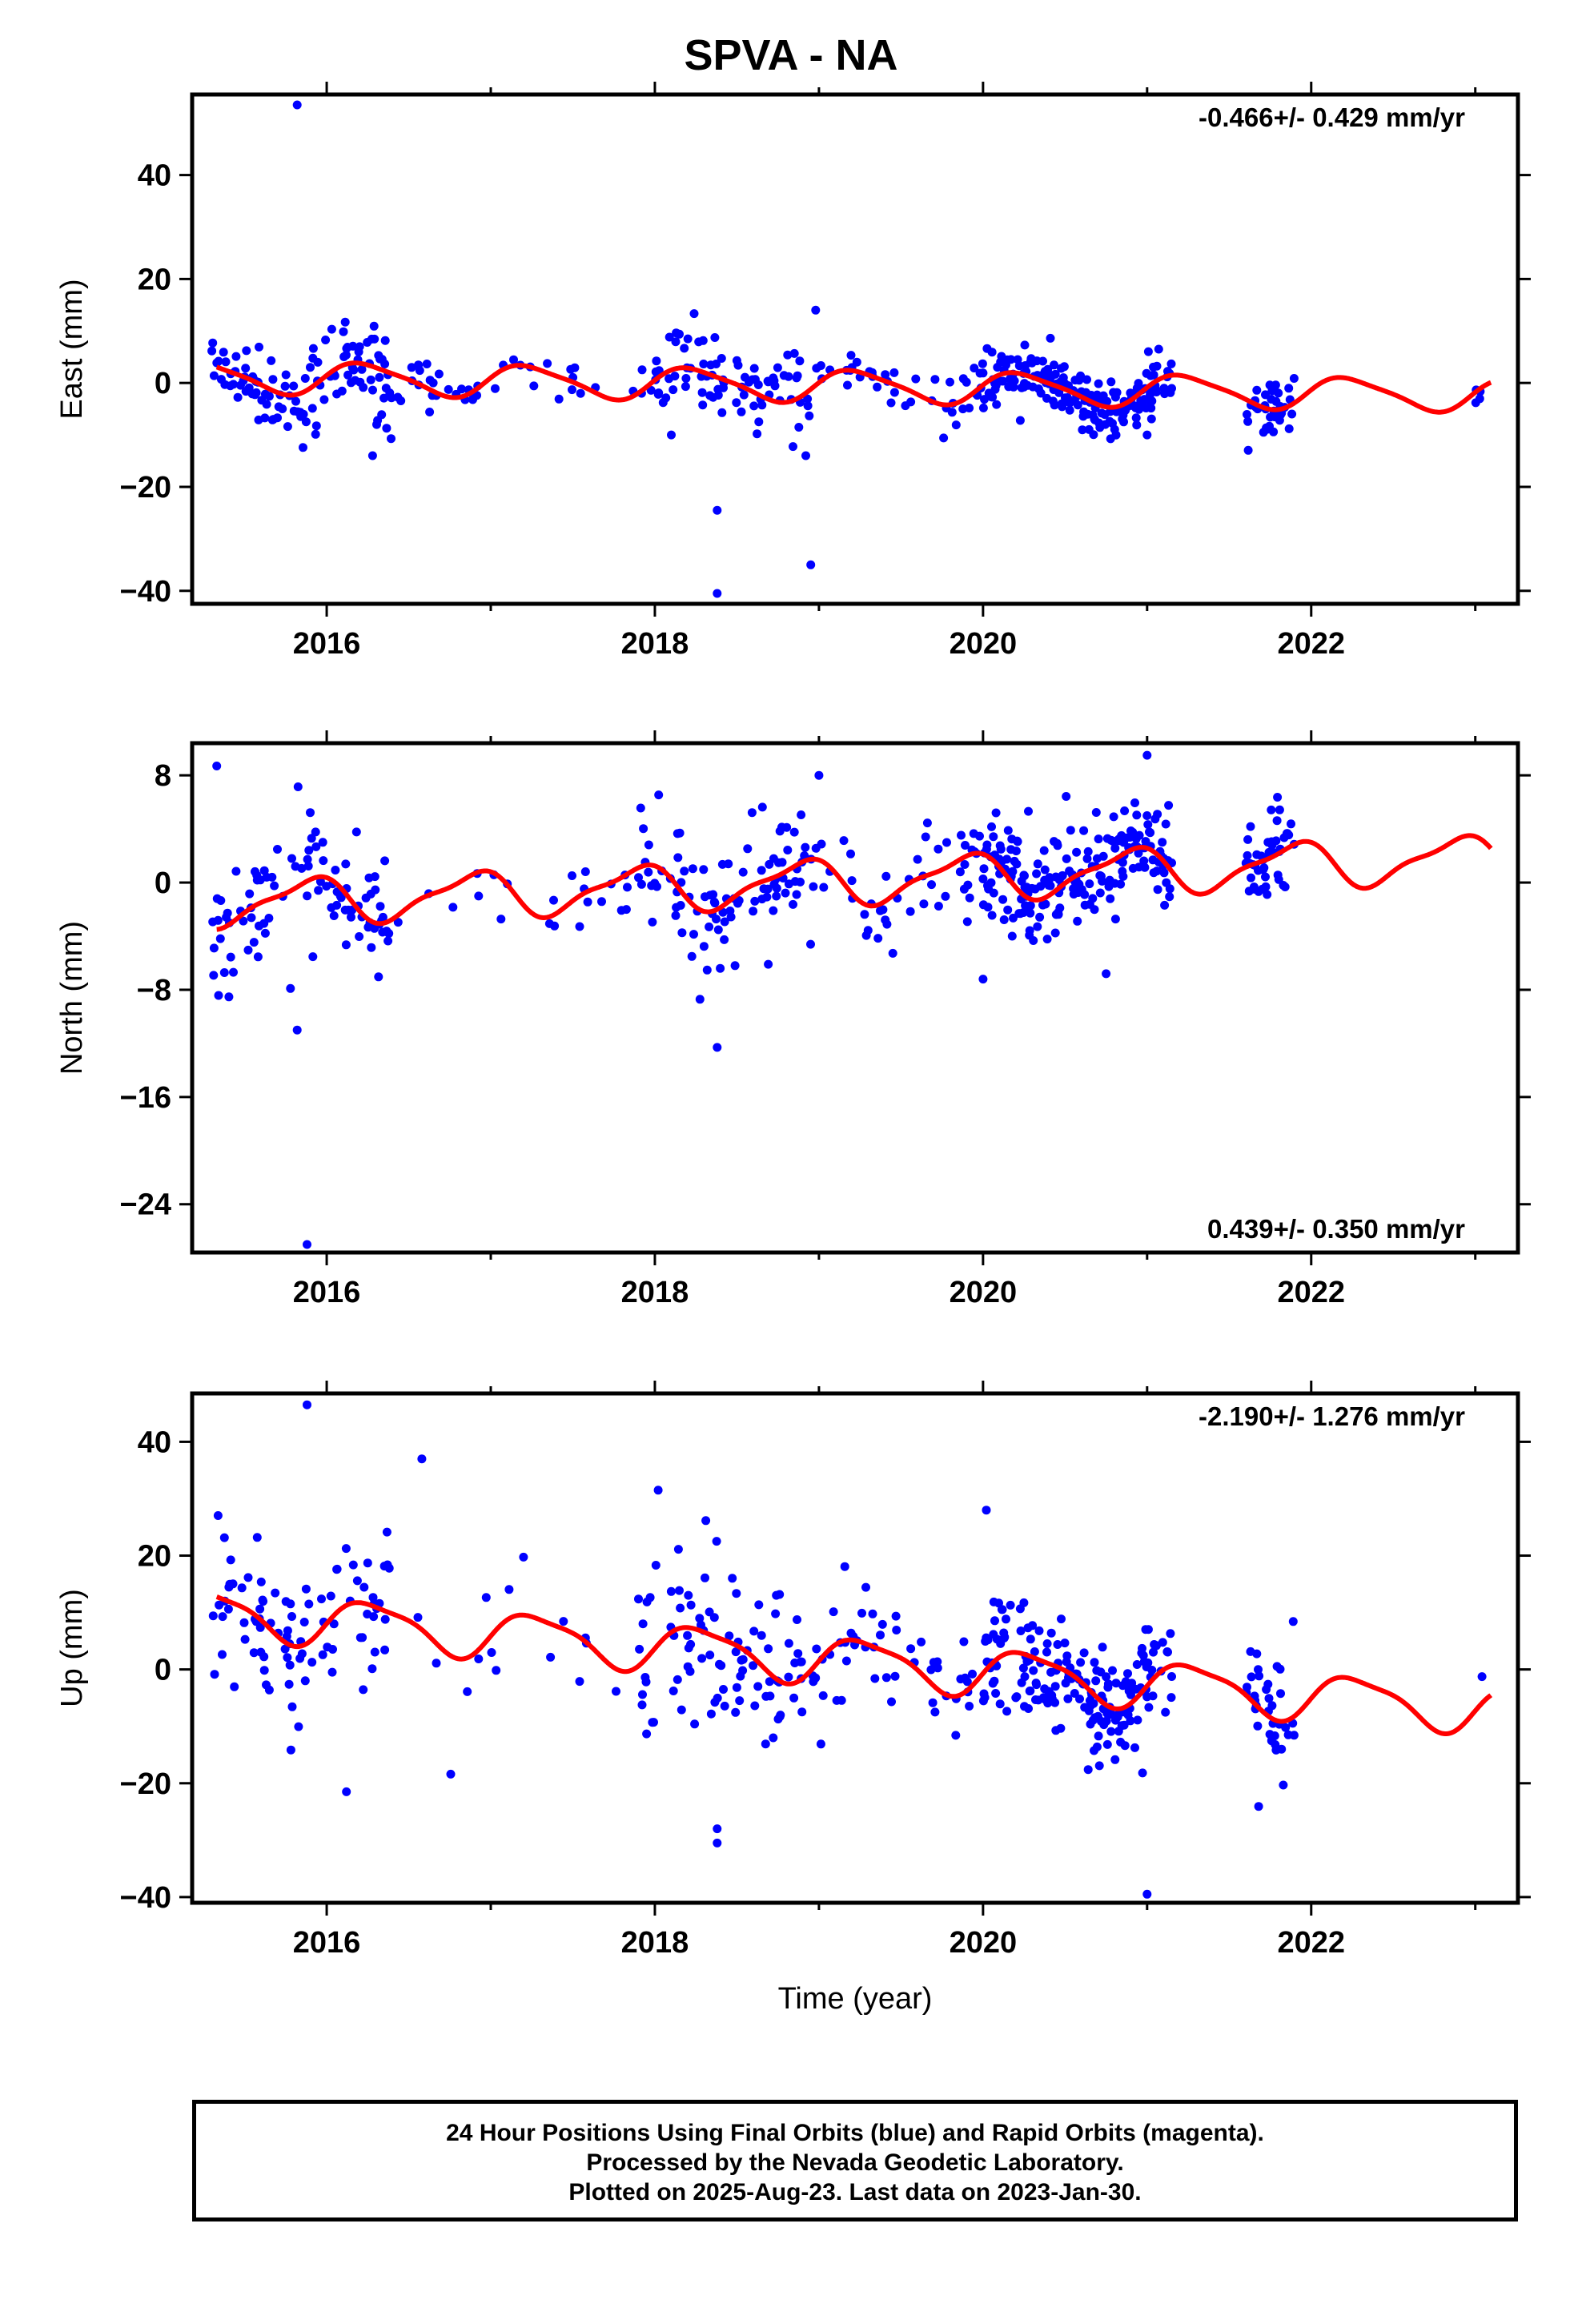 The image size is (1582, 2324). What do you see at coordinates (154, 1442) in the screenshot?
I see `y-tick-label: 40` at bounding box center [154, 1442].